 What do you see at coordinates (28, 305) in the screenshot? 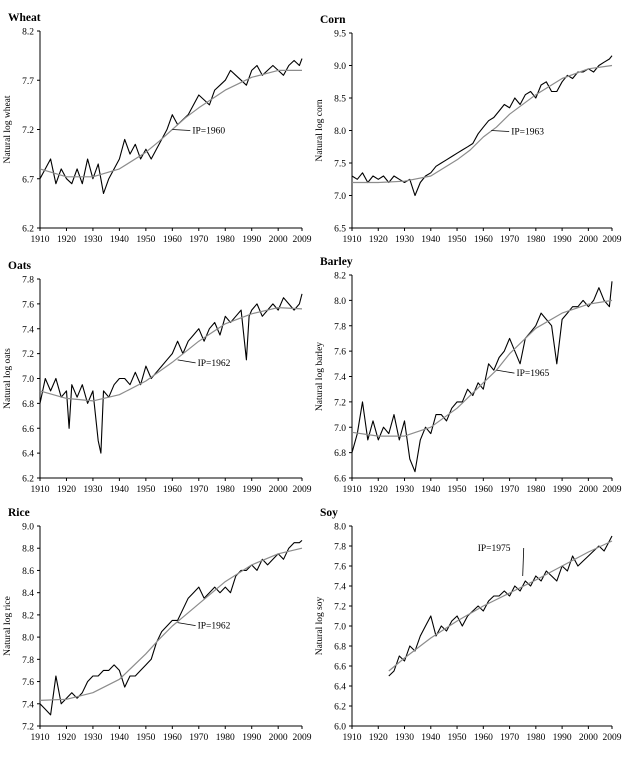
I see `y-tick-label: 7.6` at bounding box center [28, 305].